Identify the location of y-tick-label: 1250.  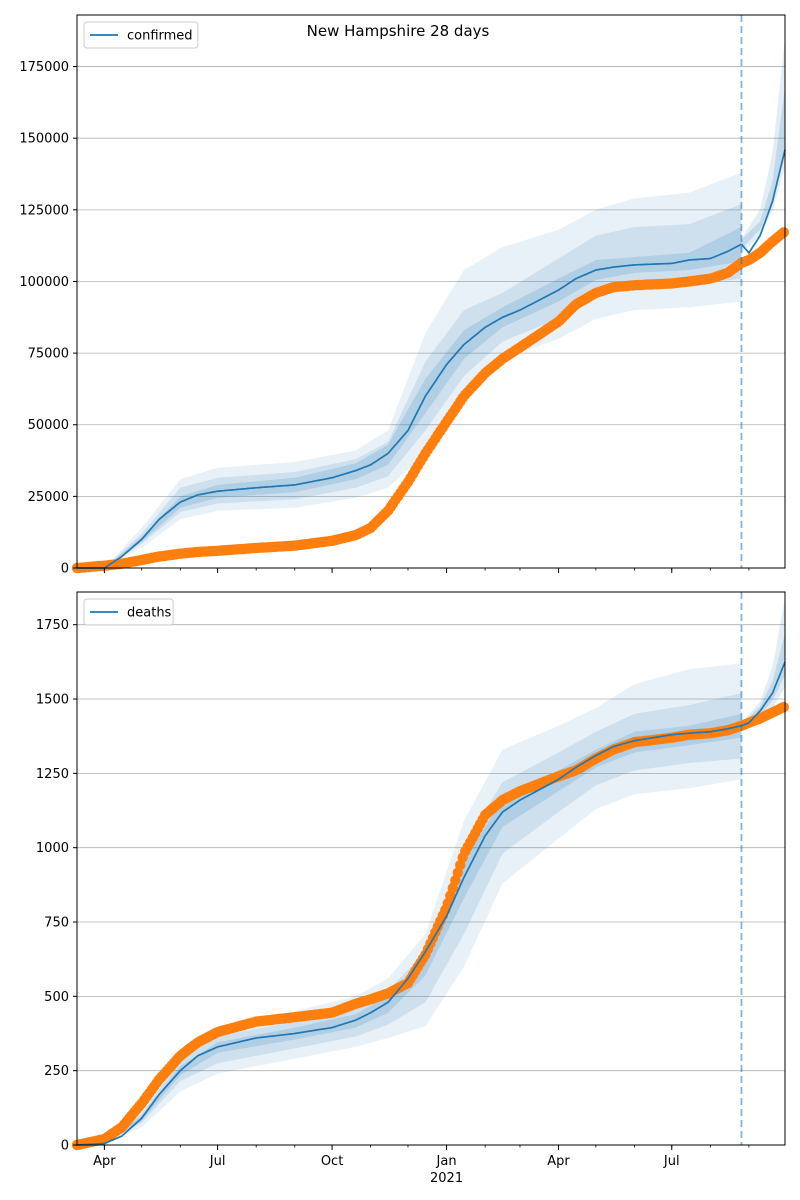
(52, 774).